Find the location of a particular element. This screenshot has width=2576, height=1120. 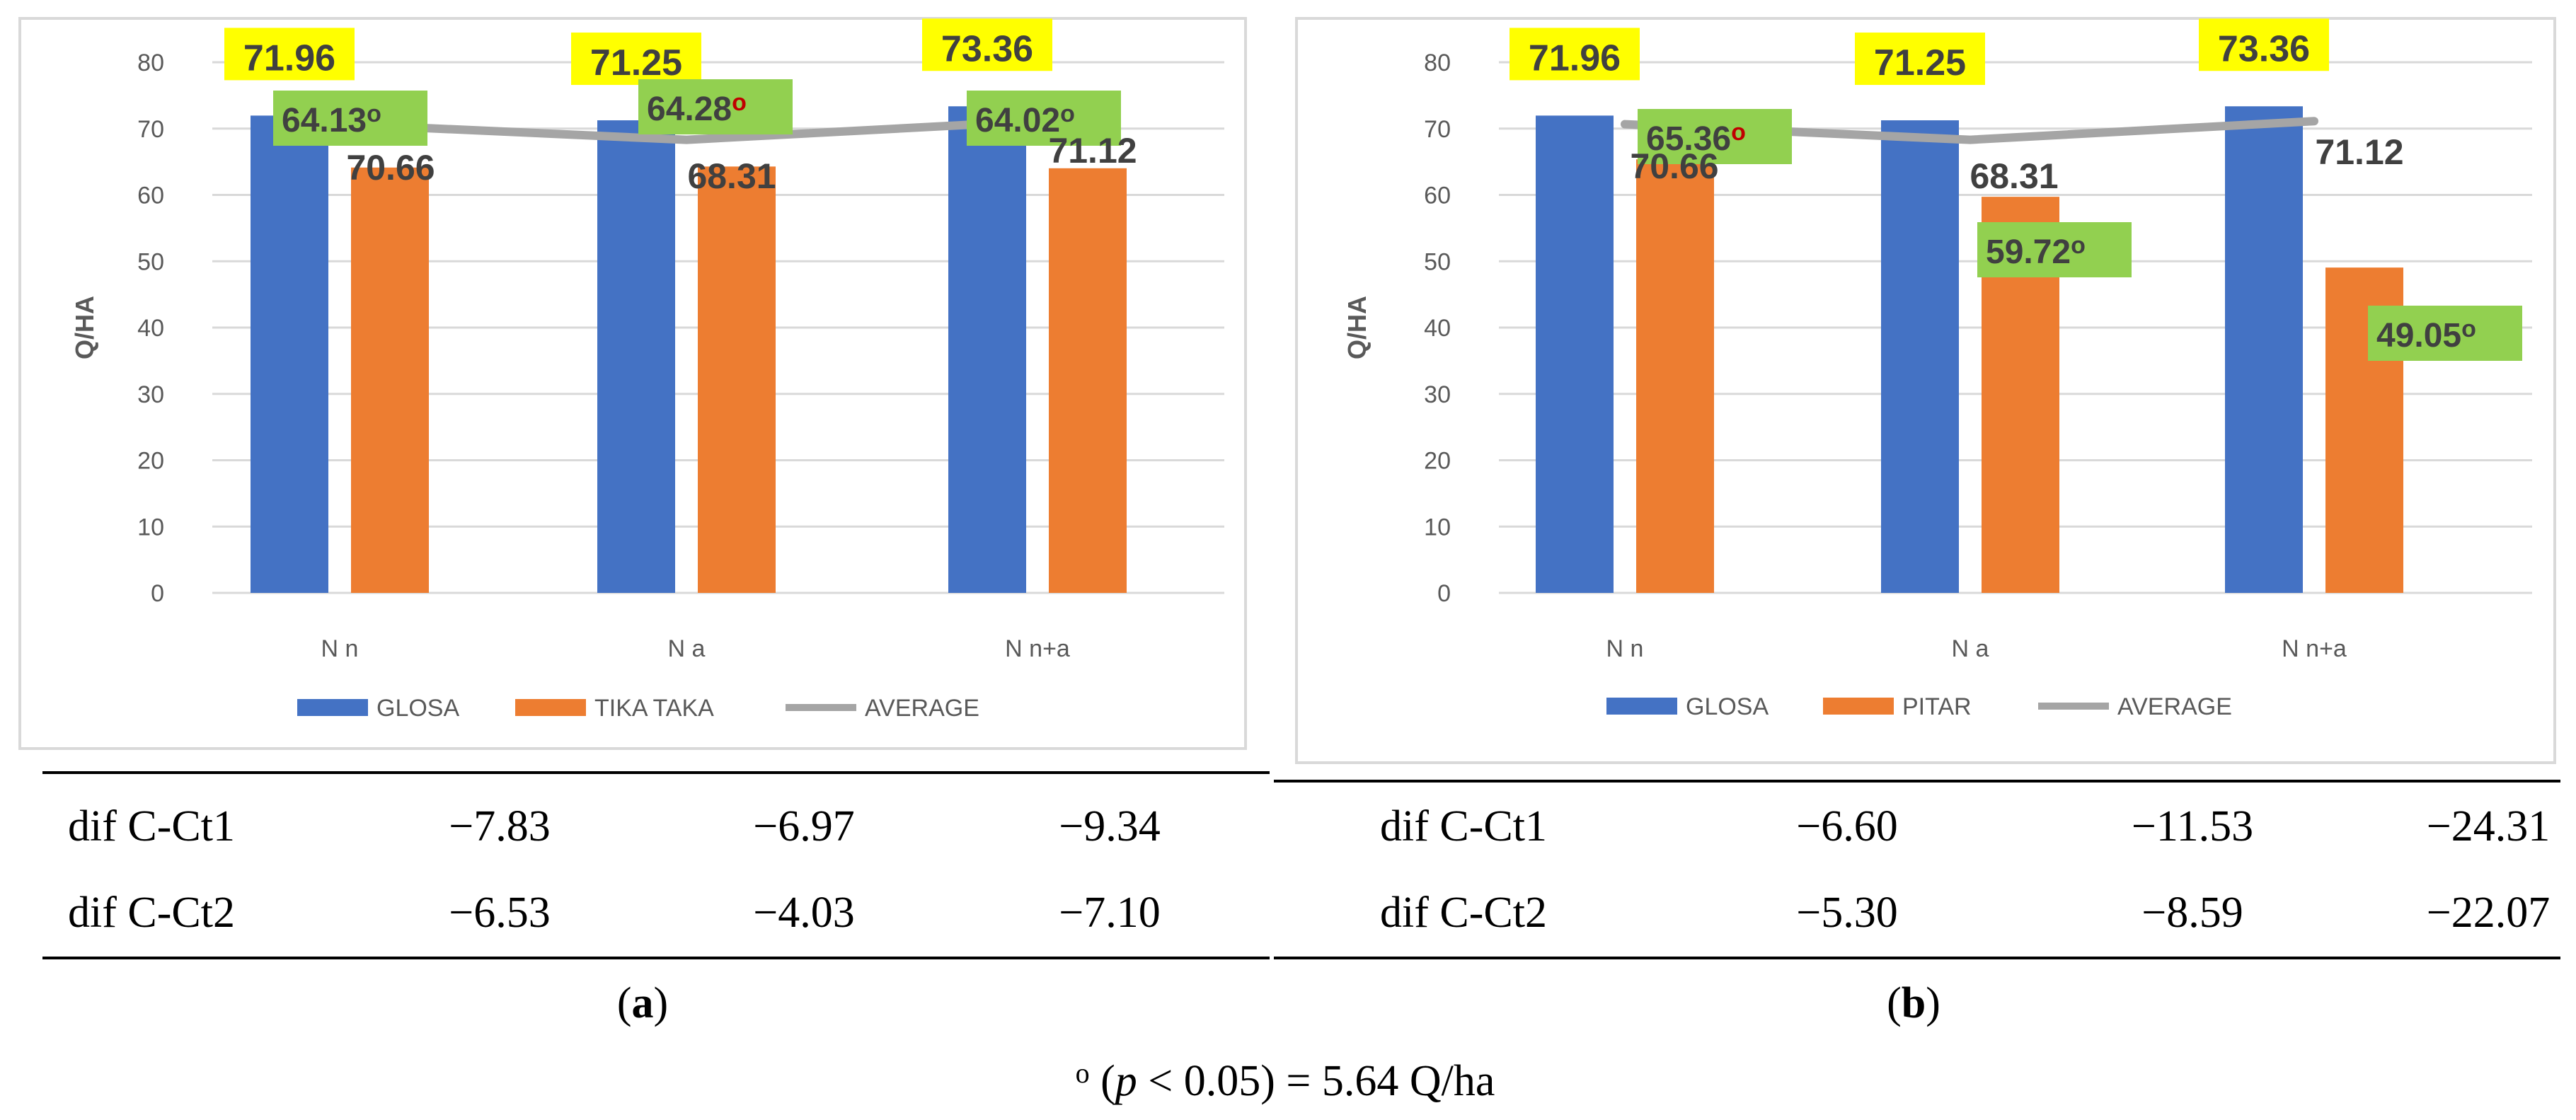

panel-a-glosa-data-label: 71.25 is located at coordinates (636, 62).